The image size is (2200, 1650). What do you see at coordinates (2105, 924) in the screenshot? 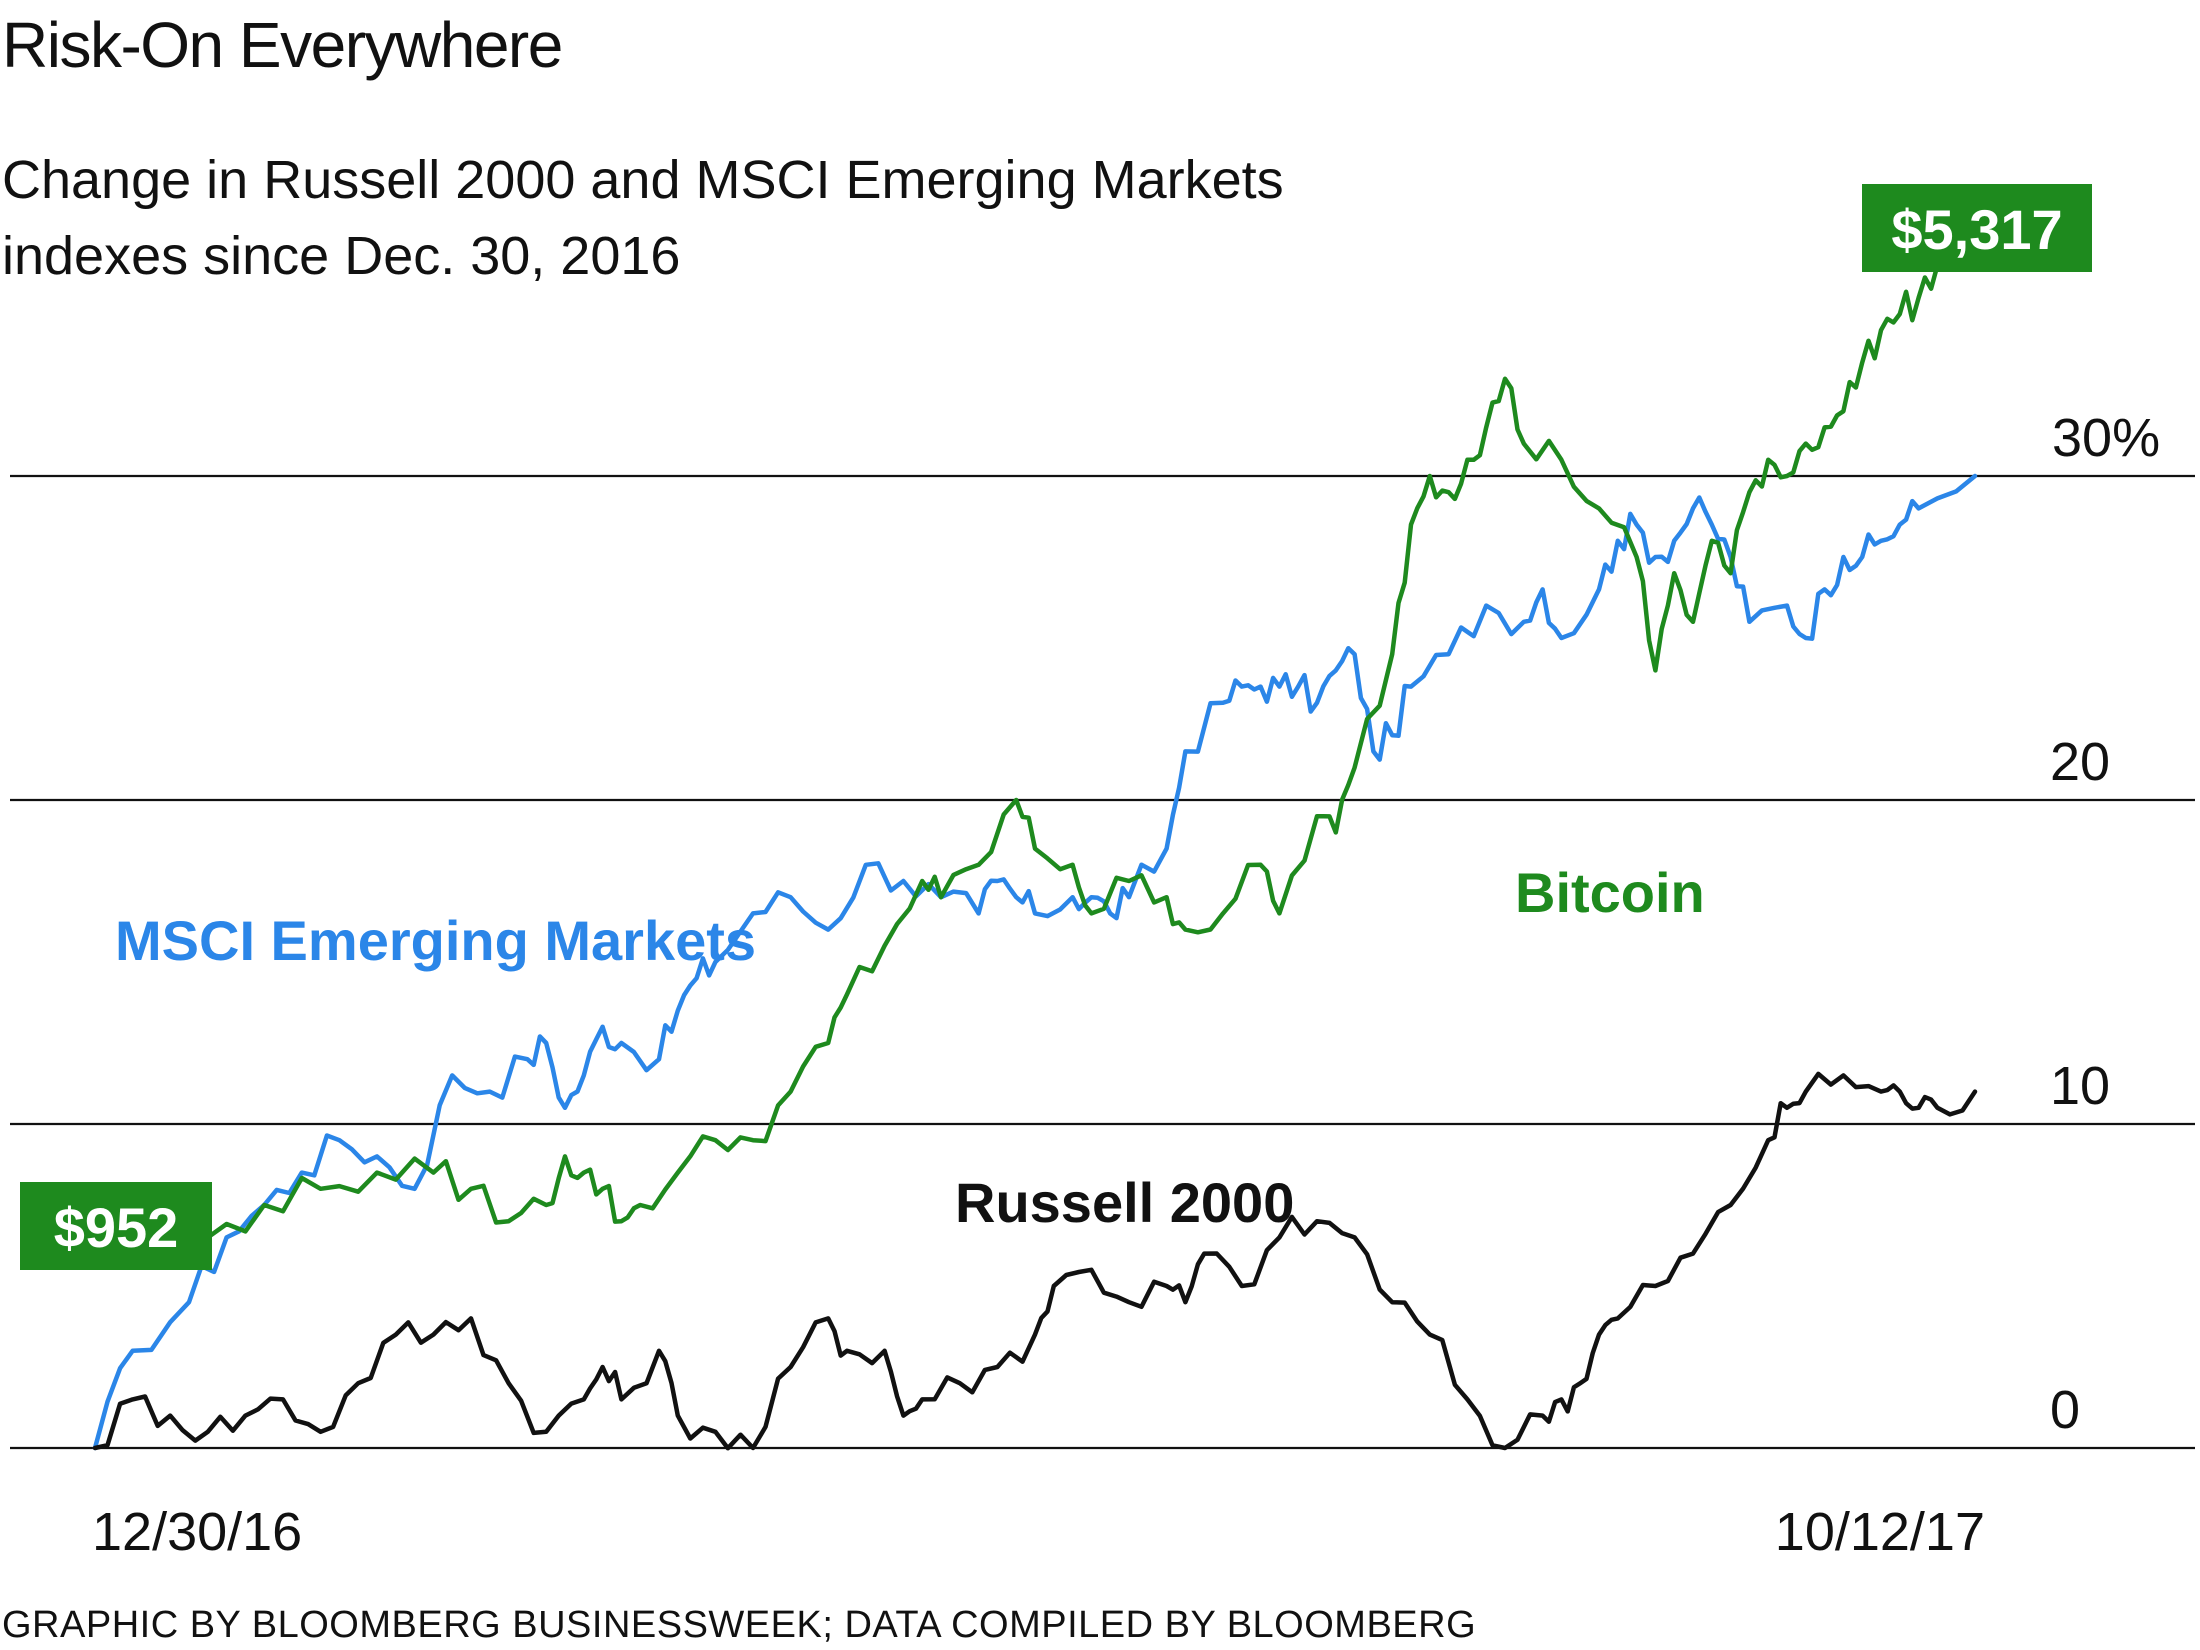
I see `y-axis-ticks: 0 10 20 30%` at bounding box center [2105, 924].